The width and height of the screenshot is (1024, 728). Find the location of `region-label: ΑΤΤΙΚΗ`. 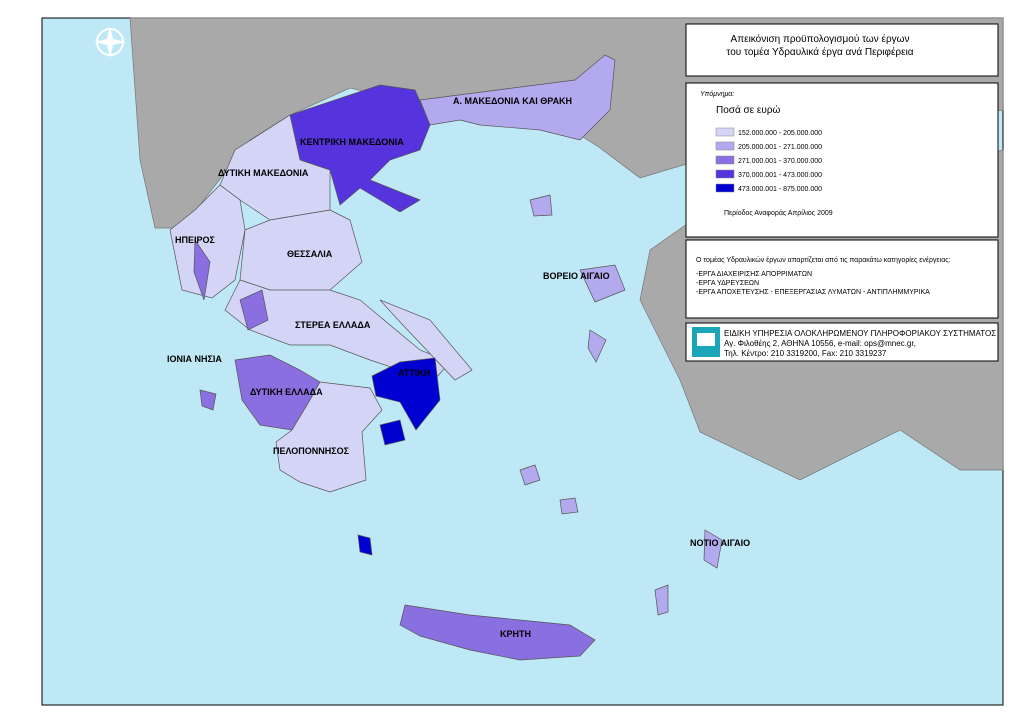

region-label: ΑΤΤΙΚΗ is located at coordinates (414, 373).